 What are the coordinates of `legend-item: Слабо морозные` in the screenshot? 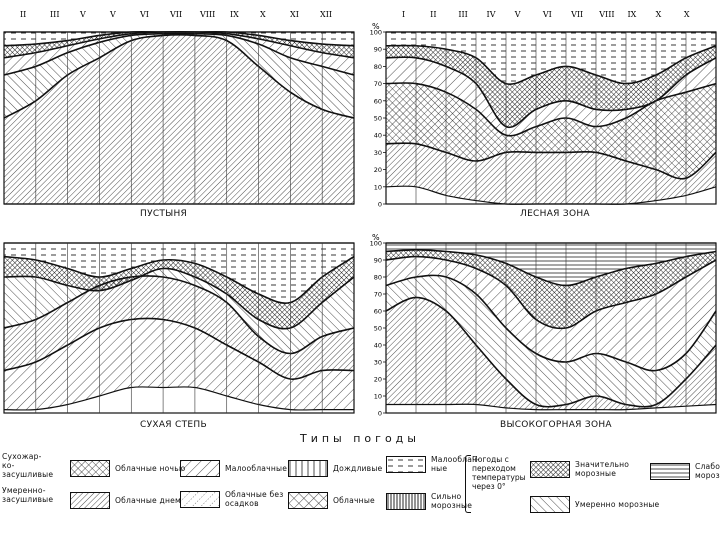 It's located at (685, 471).